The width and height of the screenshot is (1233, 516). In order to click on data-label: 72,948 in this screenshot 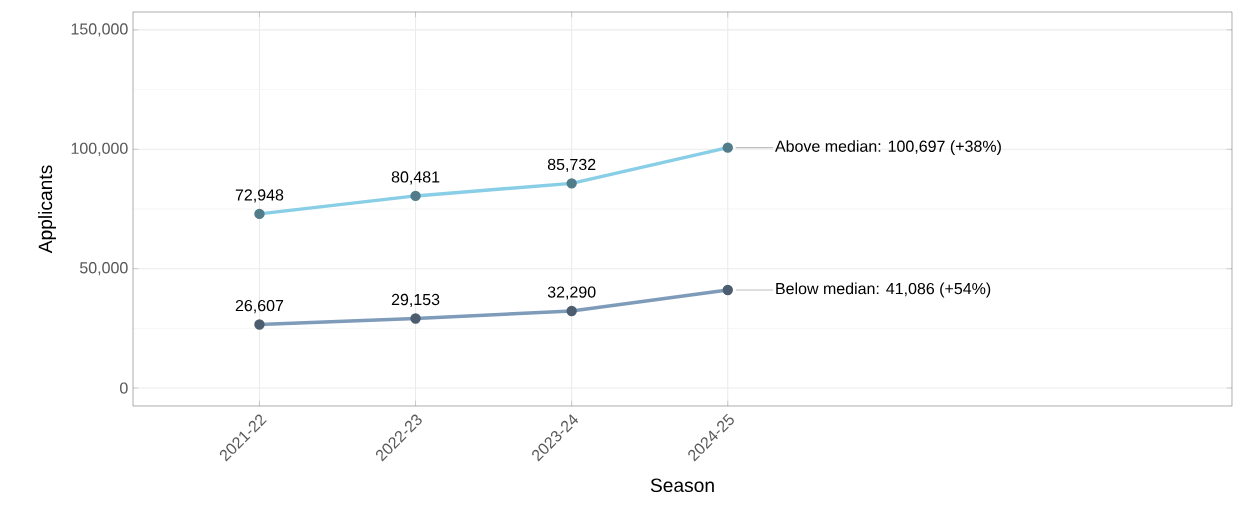, I will do `click(259, 196)`.